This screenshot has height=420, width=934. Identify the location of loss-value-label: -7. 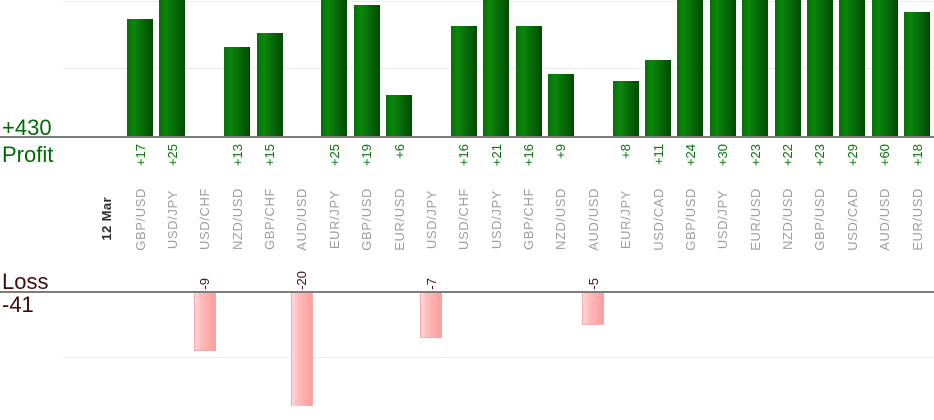
(431, 284).